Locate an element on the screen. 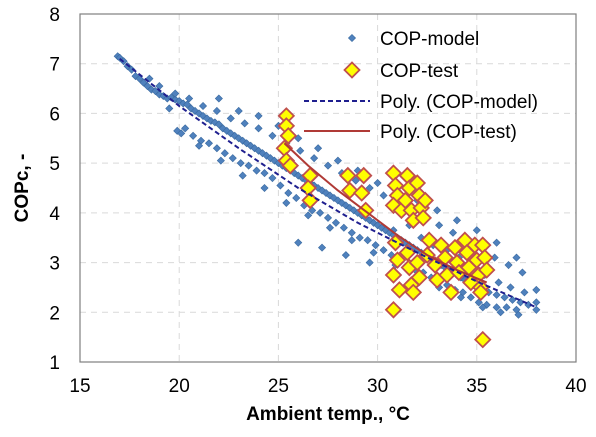 Image resolution: width=596 pixels, height=437 pixels. legend-label-cop-model: COP-model is located at coordinates (429, 39).